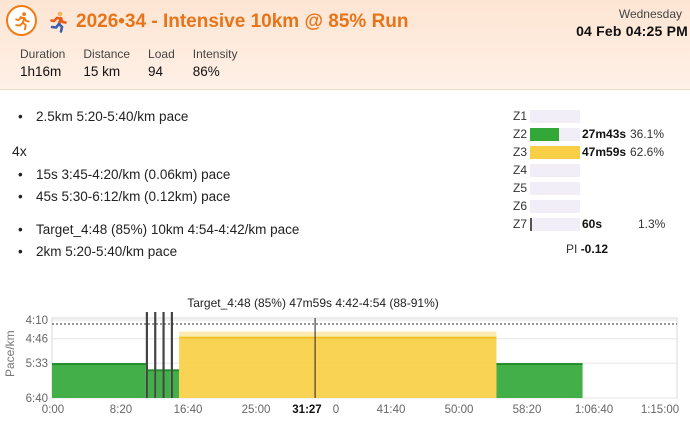  What do you see at coordinates (102, 71) in the screenshot?
I see `stat-value: 15 km` at bounding box center [102, 71].